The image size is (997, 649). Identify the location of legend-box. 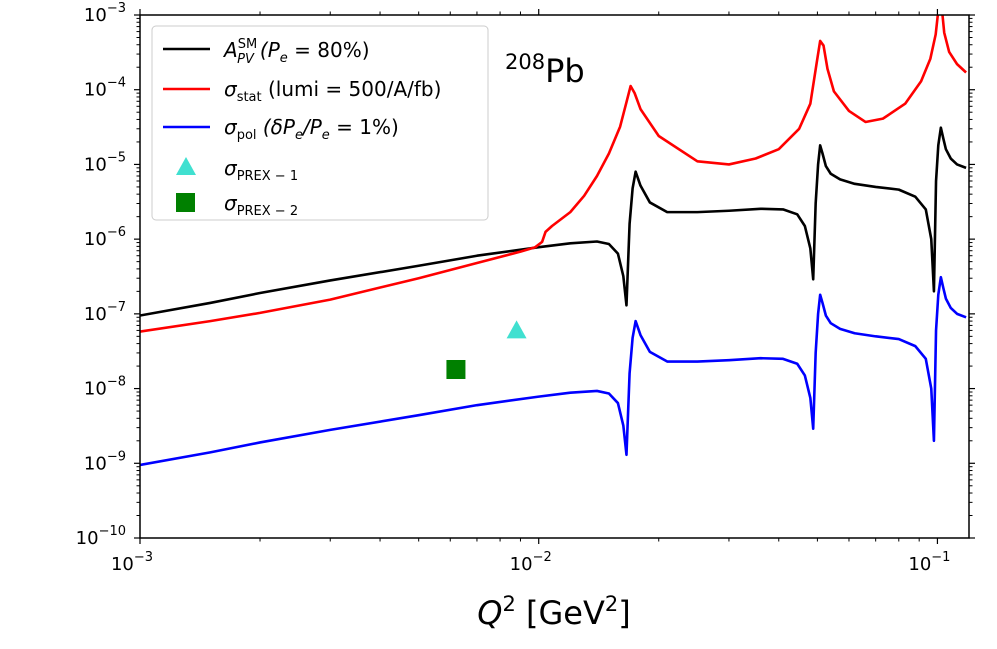
(320, 123).